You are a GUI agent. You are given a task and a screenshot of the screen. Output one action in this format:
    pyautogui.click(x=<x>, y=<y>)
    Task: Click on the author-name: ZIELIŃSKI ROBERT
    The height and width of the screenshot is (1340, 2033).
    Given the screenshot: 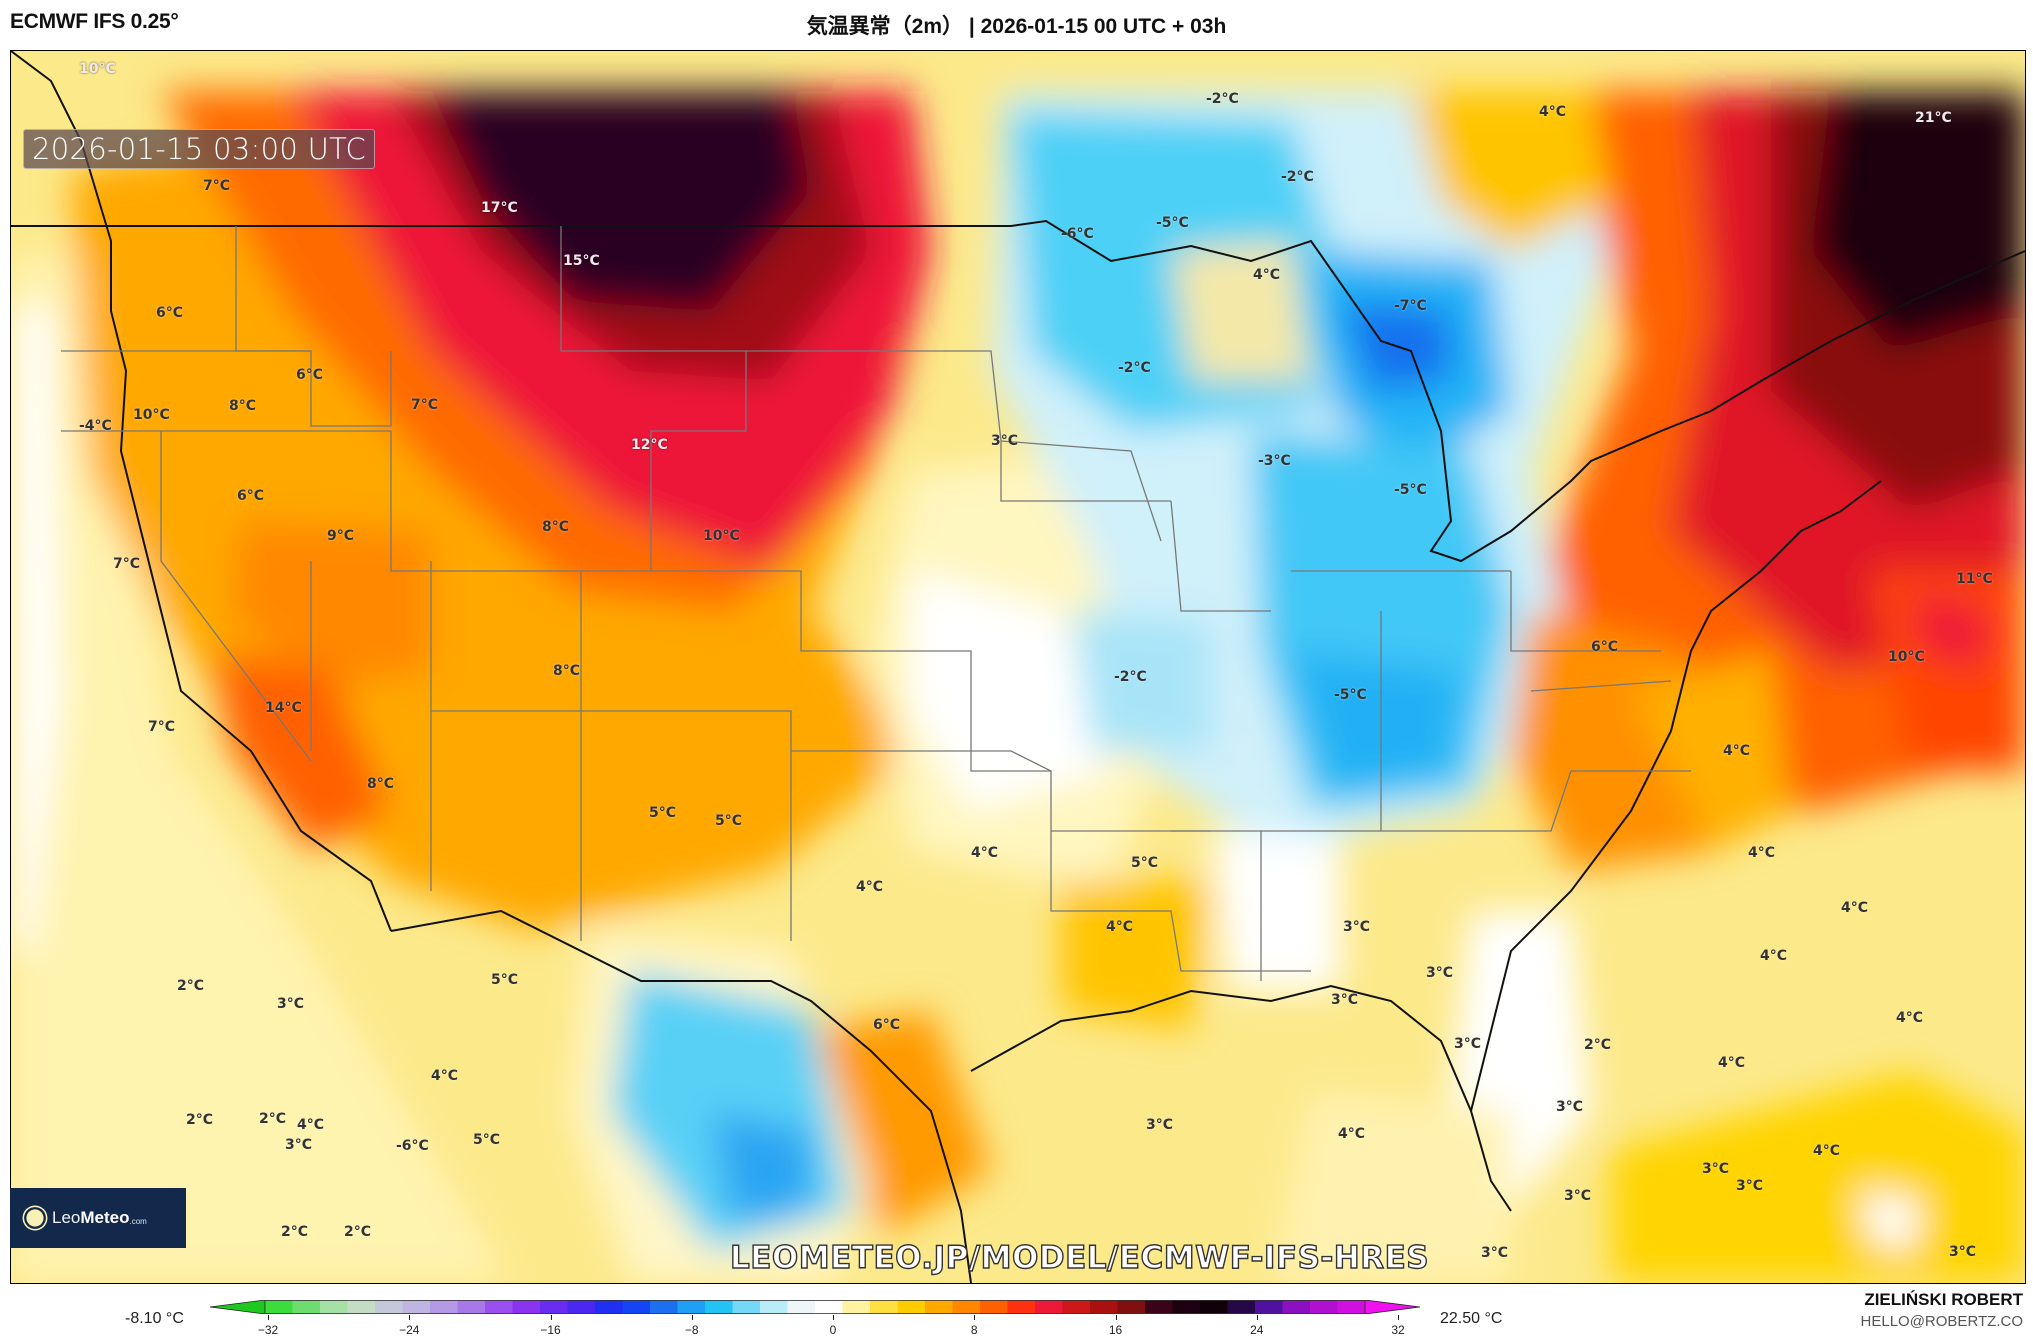 What is the action you would take?
    pyautogui.click(x=1943, y=1299)
    